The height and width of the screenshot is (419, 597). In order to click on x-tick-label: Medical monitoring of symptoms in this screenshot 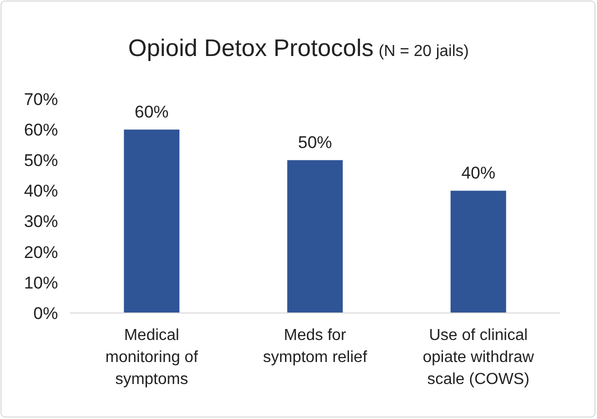, I will do `click(151, 357)`.